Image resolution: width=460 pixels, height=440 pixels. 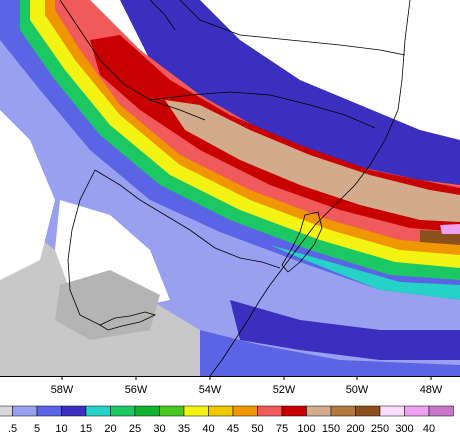 What do you see at coordinates (380, 429) in the screenshot?
I see `colorbar-level-label: 250` at bounding box center [380, 429].